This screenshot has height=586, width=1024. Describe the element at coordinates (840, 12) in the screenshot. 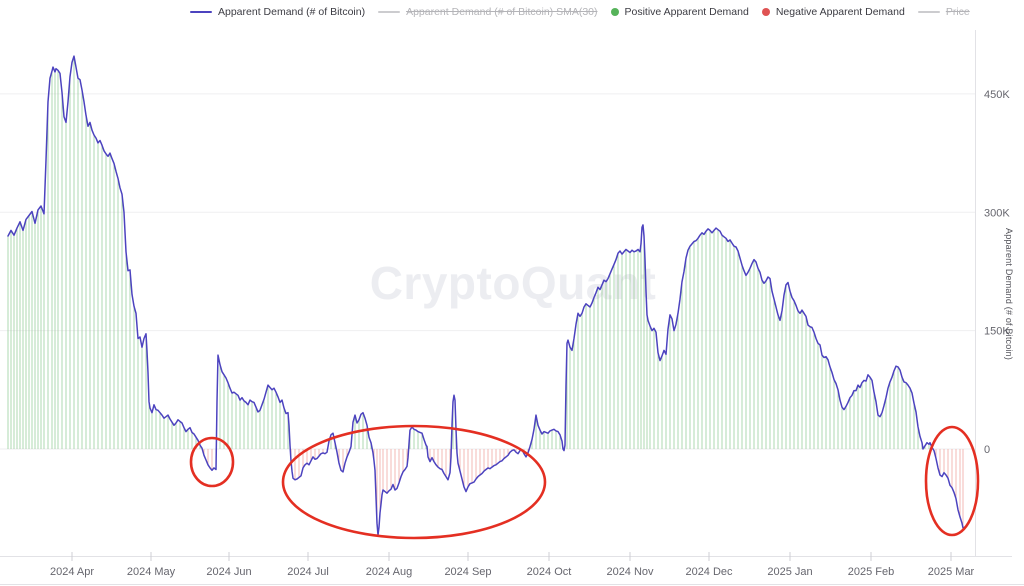

I see `legend-label: Negative Apparent Demand` at that location.